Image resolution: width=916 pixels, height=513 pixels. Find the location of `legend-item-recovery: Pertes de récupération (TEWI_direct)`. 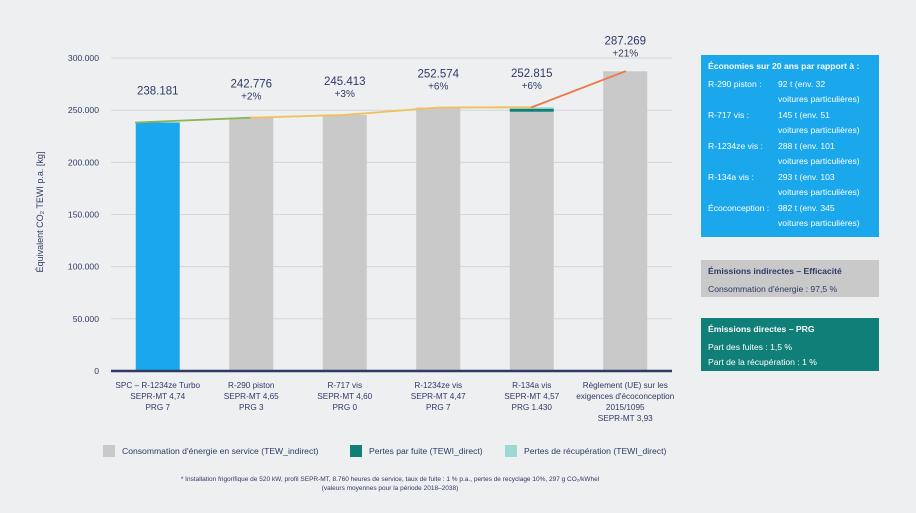

legend-item-recovery: Pertes de récupération (TEWI_direct) is located at coordinates (585, 451).